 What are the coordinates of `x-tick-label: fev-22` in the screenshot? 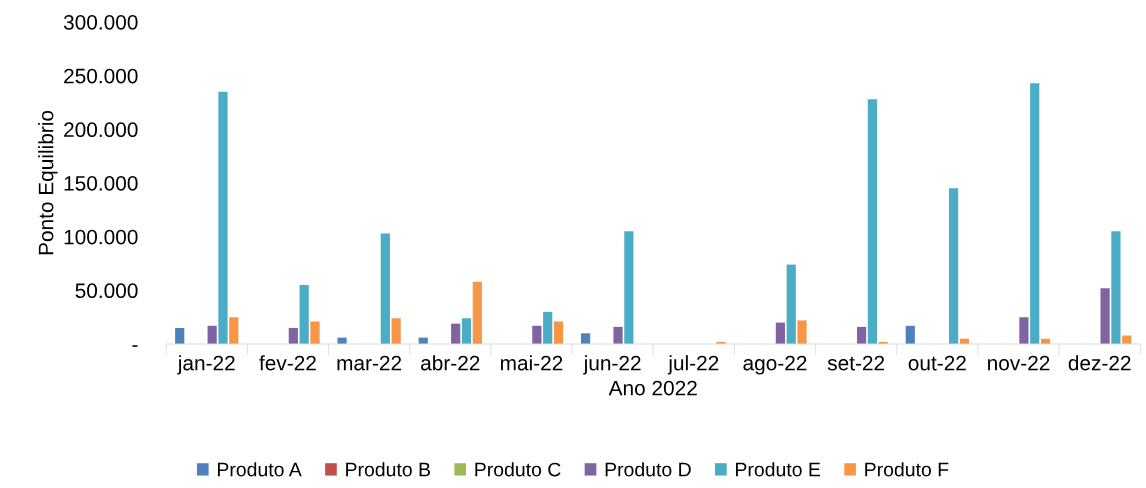 It's located at (287, 363).